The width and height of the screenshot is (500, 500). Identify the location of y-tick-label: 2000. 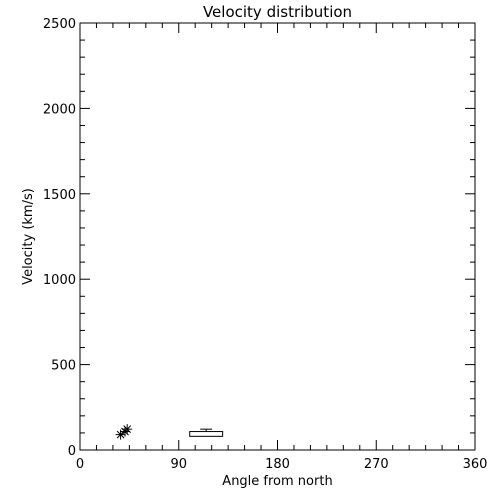
(59, 109).